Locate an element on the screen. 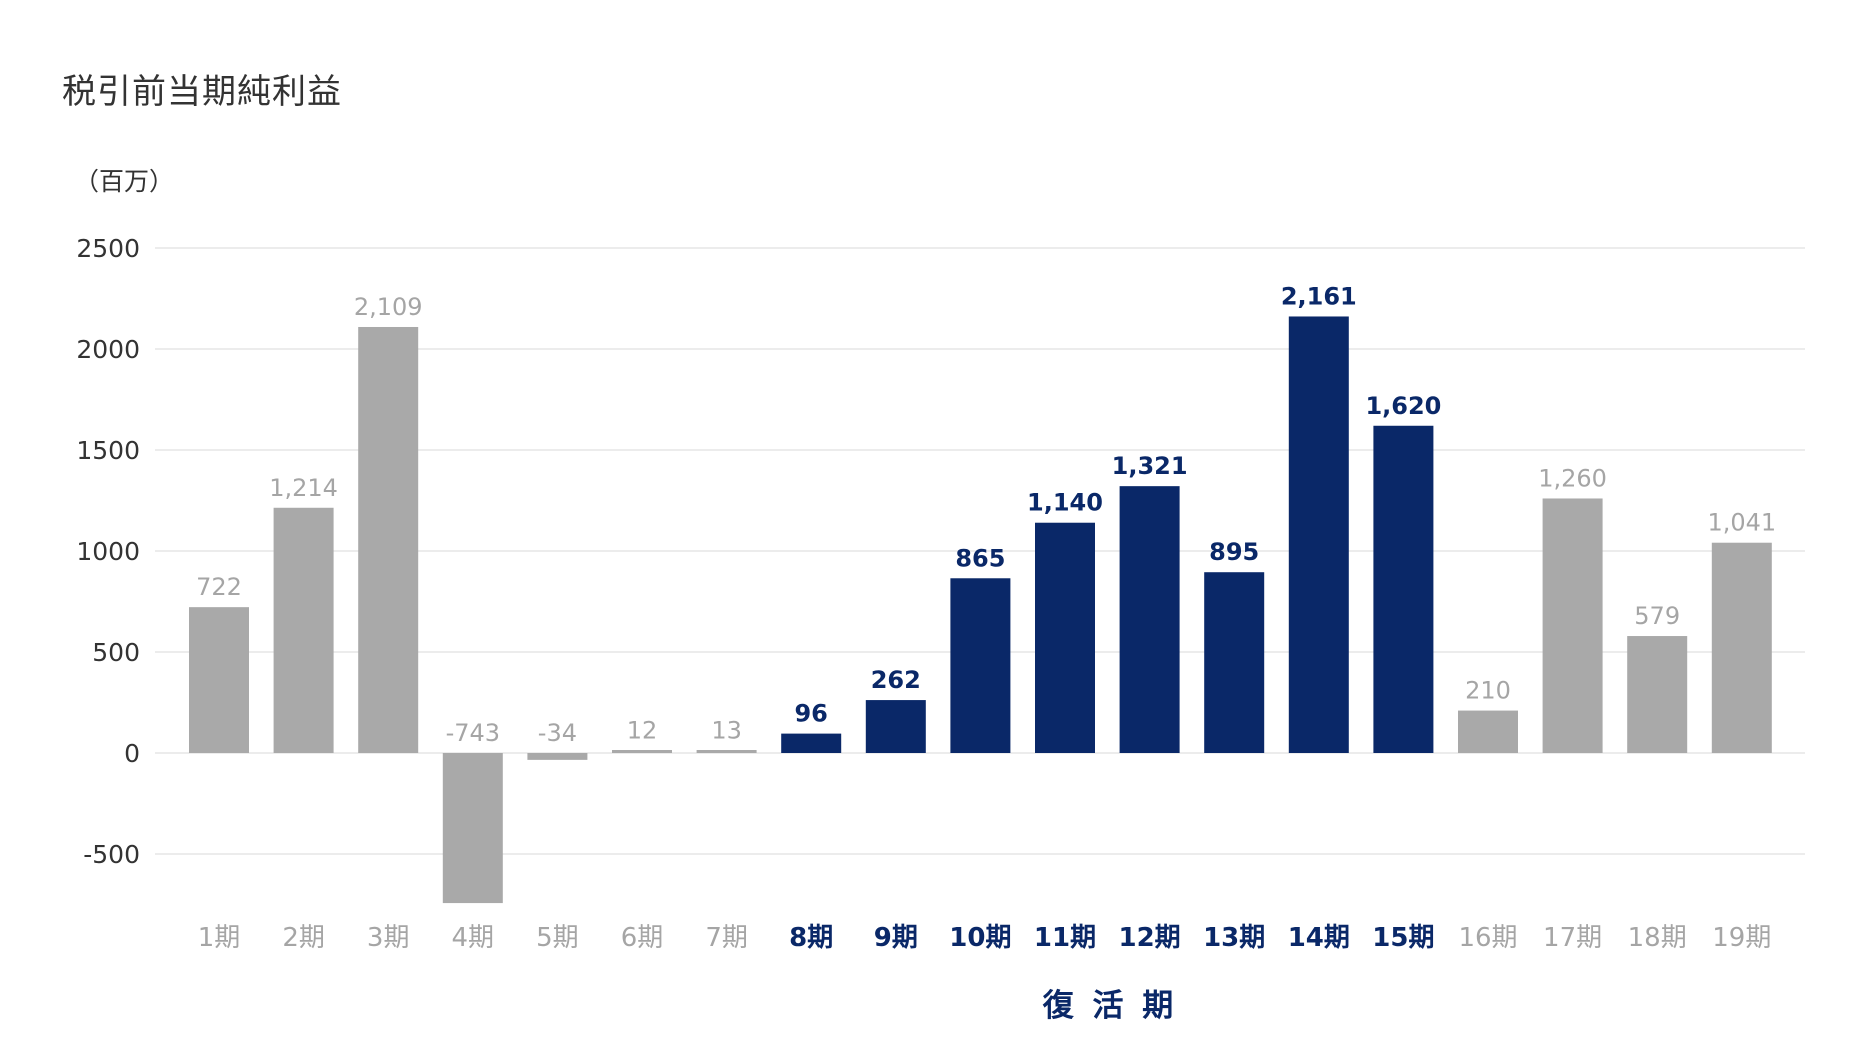  bar-6期 is located at coordinates (642, 751).